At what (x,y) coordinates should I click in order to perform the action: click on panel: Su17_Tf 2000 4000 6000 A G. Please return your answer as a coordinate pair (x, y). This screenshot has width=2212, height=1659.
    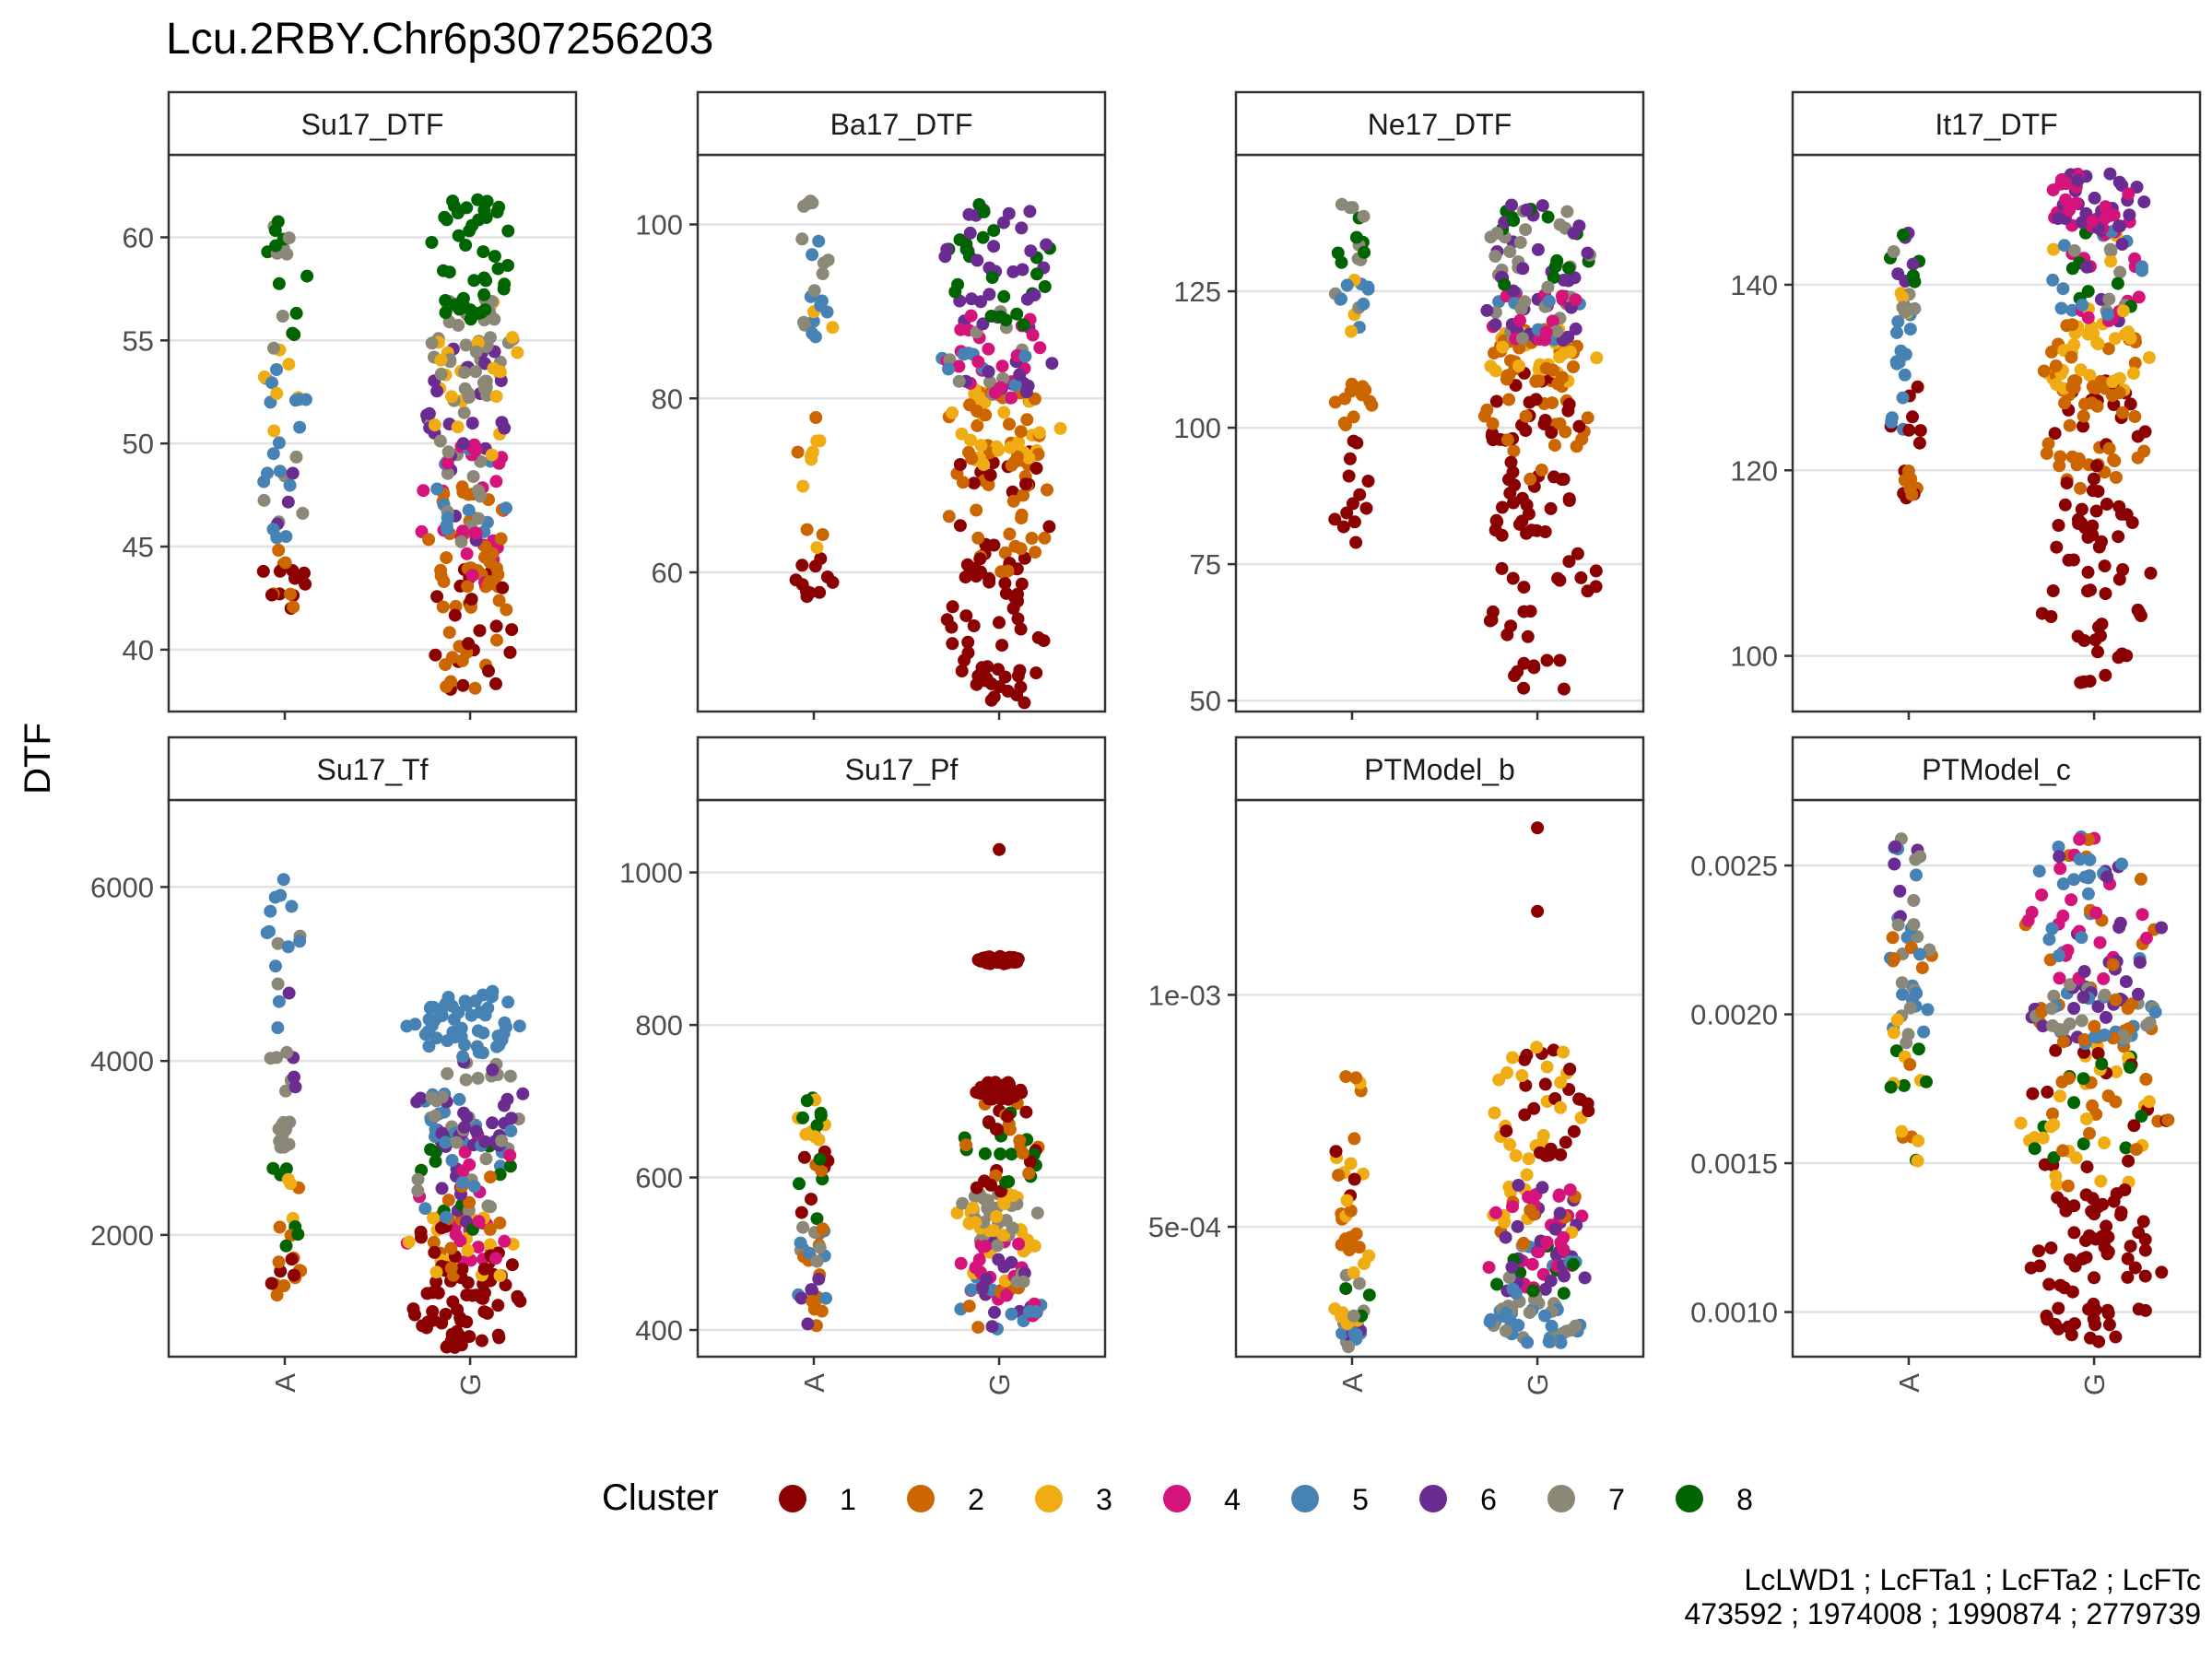
    Looking at the image, I should click on (334, 1065).